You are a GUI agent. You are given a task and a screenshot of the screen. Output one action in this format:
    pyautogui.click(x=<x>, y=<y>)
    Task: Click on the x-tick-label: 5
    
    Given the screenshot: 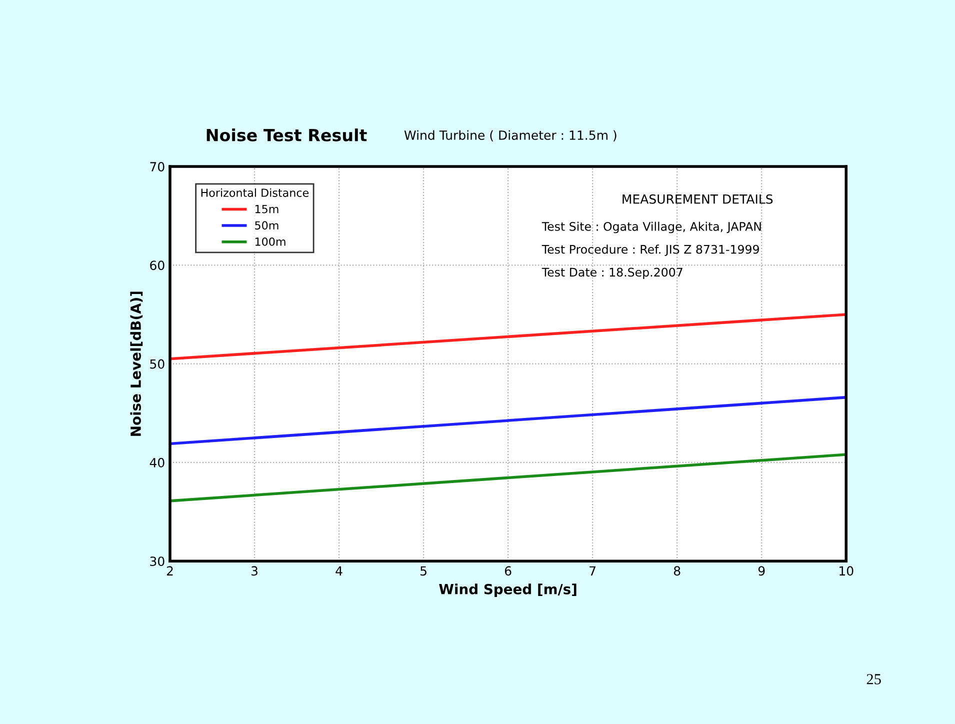 What is the action you would take?
    pyautogui.click(x=423, y=571)
    